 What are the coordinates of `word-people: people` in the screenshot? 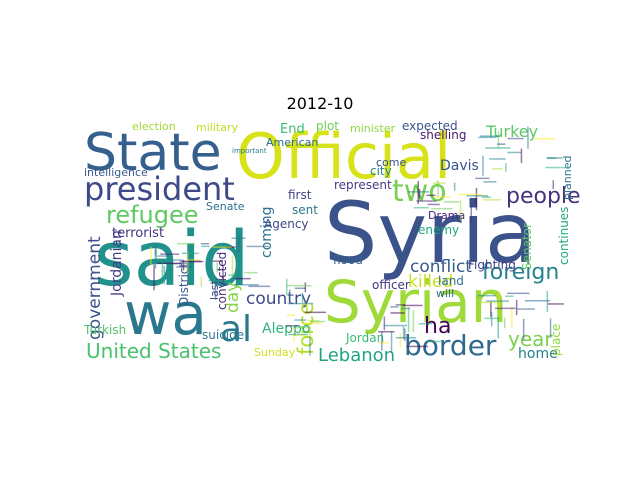 It's located at (543, 196).